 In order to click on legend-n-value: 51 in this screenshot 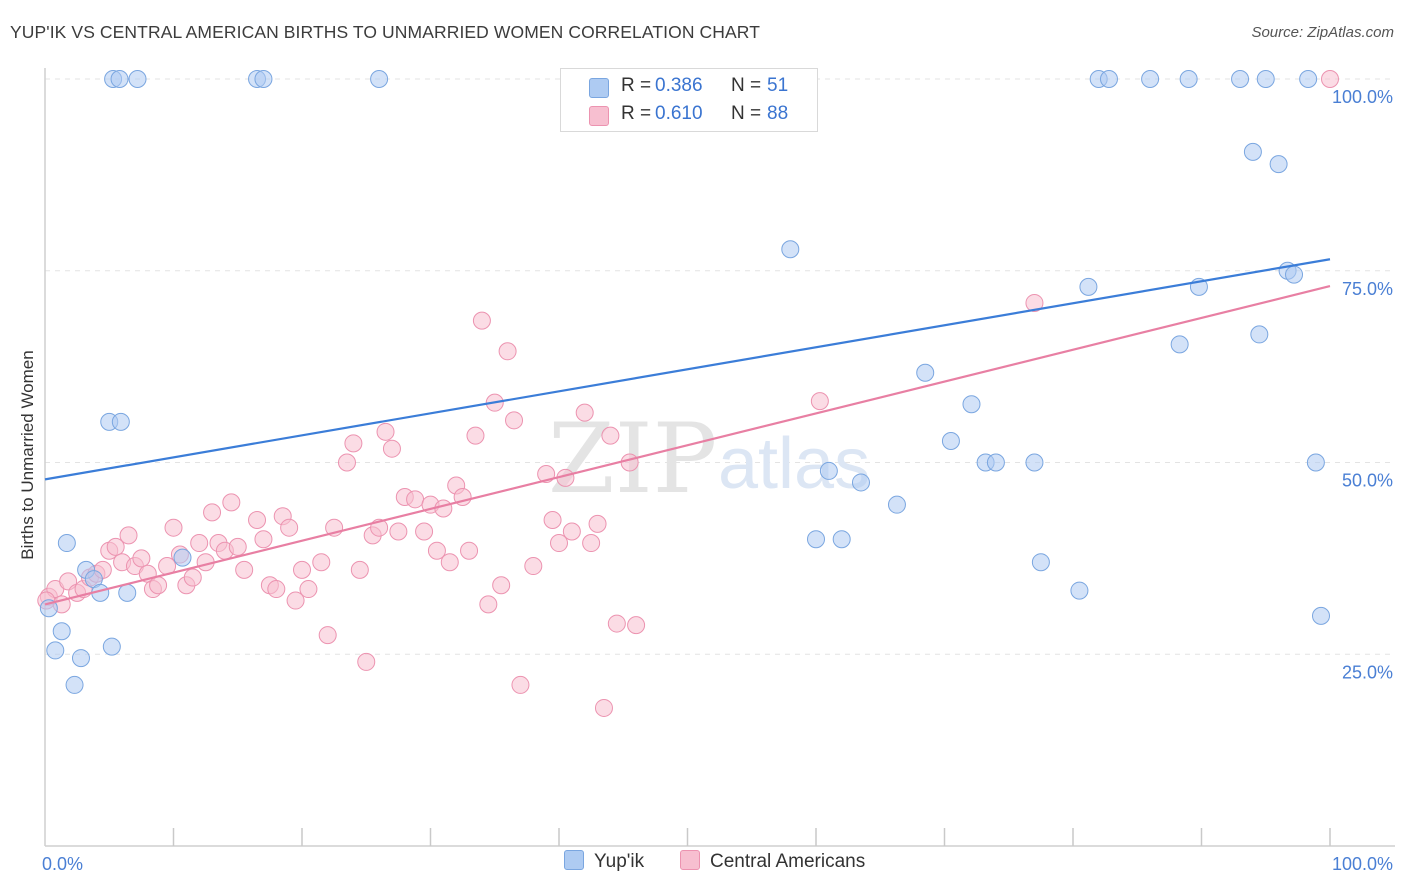, I will do `click(778, 85)`.